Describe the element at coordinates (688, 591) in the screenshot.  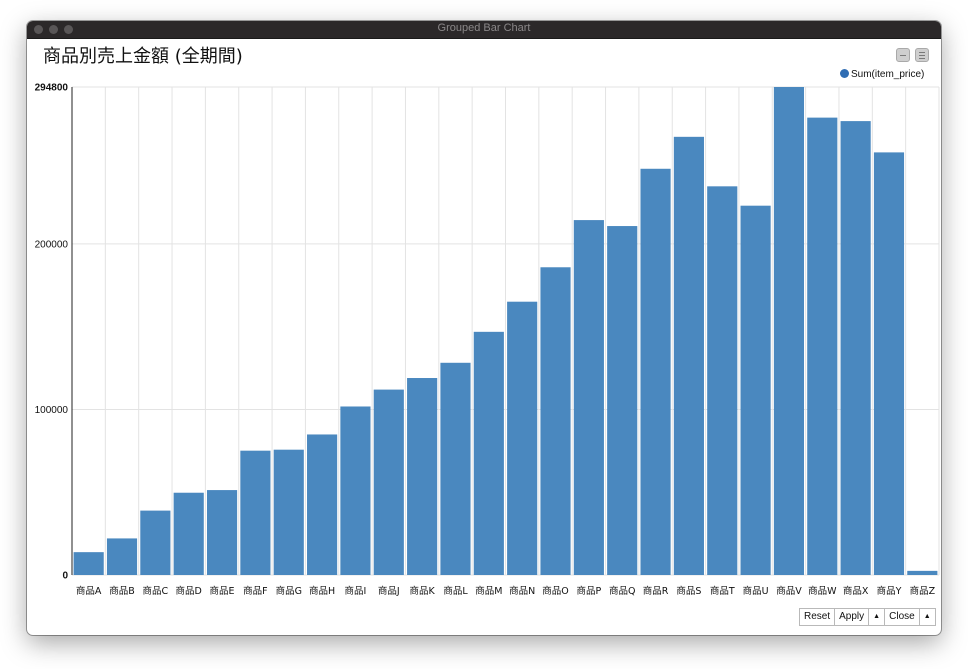
I see `x-tick-label: 商品S` at that location.